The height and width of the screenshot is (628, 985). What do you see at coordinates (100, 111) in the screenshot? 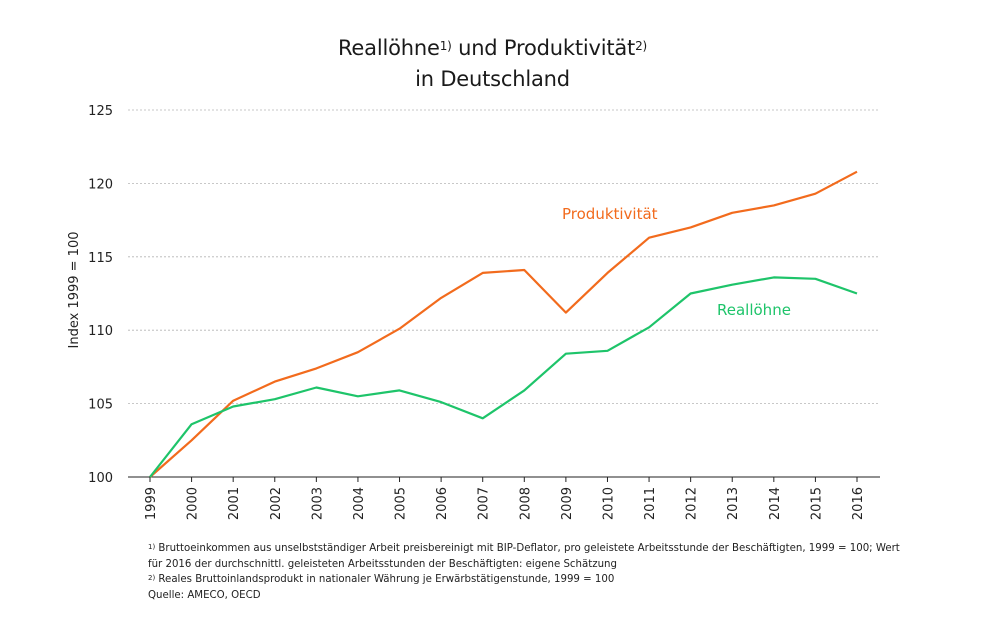
I see `y-tick-label: 125` at bounding box center [100, 111].